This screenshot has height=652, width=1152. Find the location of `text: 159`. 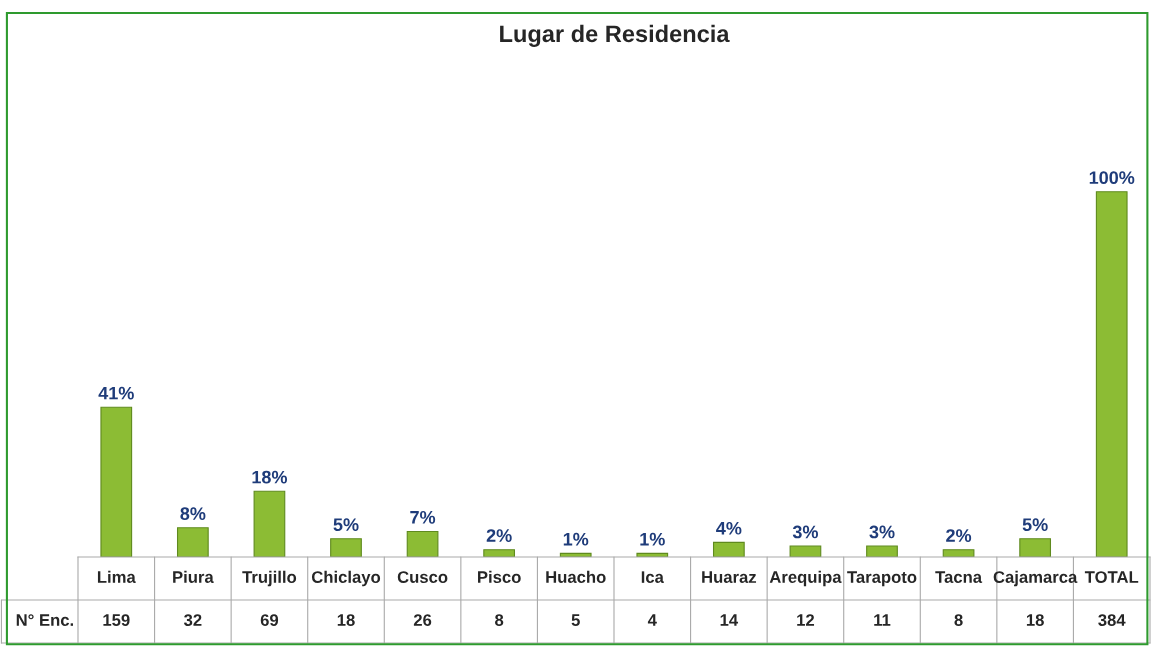

text: 159 is located at coordinates (116, 620).